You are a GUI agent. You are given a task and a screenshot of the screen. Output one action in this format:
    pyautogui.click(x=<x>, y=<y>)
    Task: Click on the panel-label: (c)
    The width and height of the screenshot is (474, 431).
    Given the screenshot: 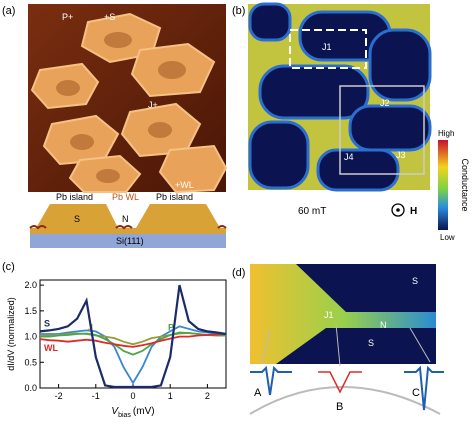 What is the action you would take?
    pyautogui.click(x=8, y=267)
    